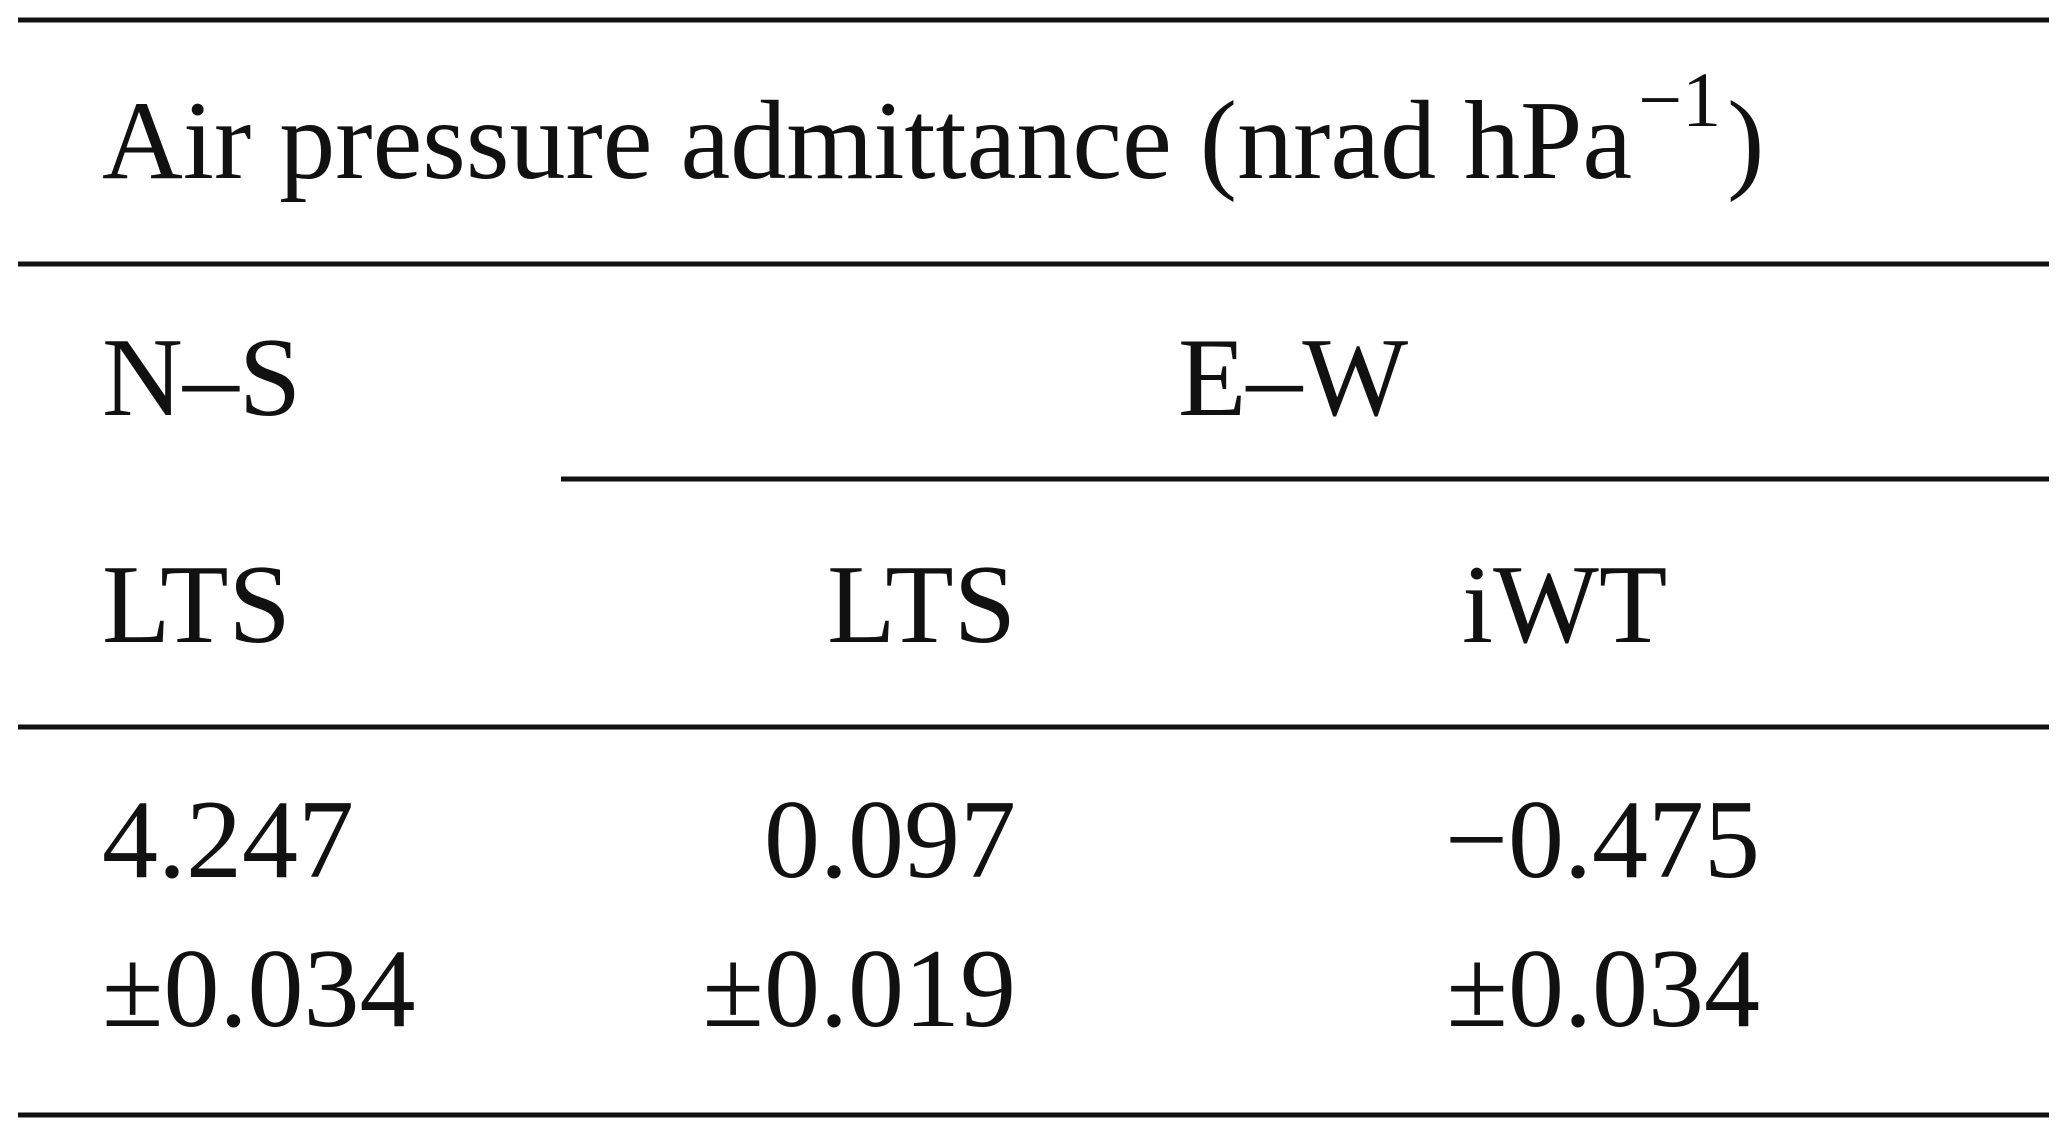 The height and width of the screenshot is (1135, 2067). Describe the element at coordinates (228, 840) in the screenshot. I see `cell: 4.247` at that location.